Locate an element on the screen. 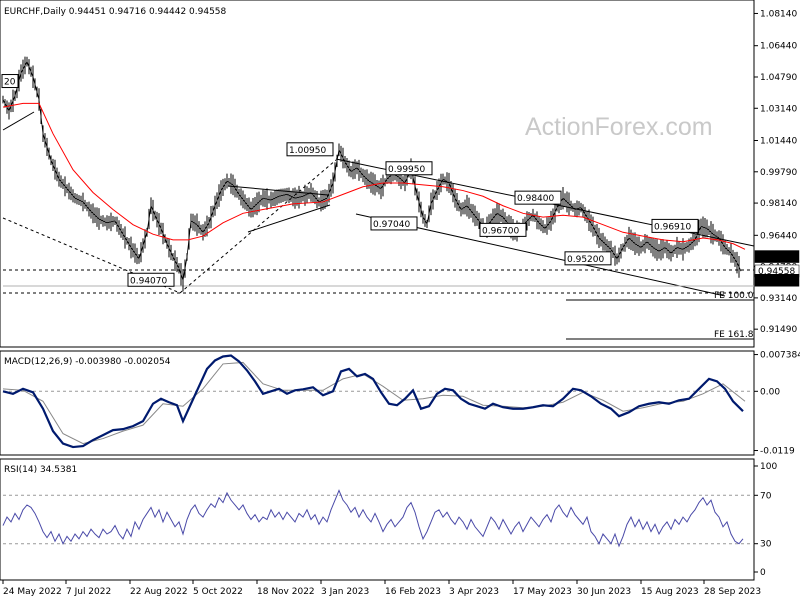 This screenshot has height=600, width=800. macd-series-macd is located at coordinates (373, 401).